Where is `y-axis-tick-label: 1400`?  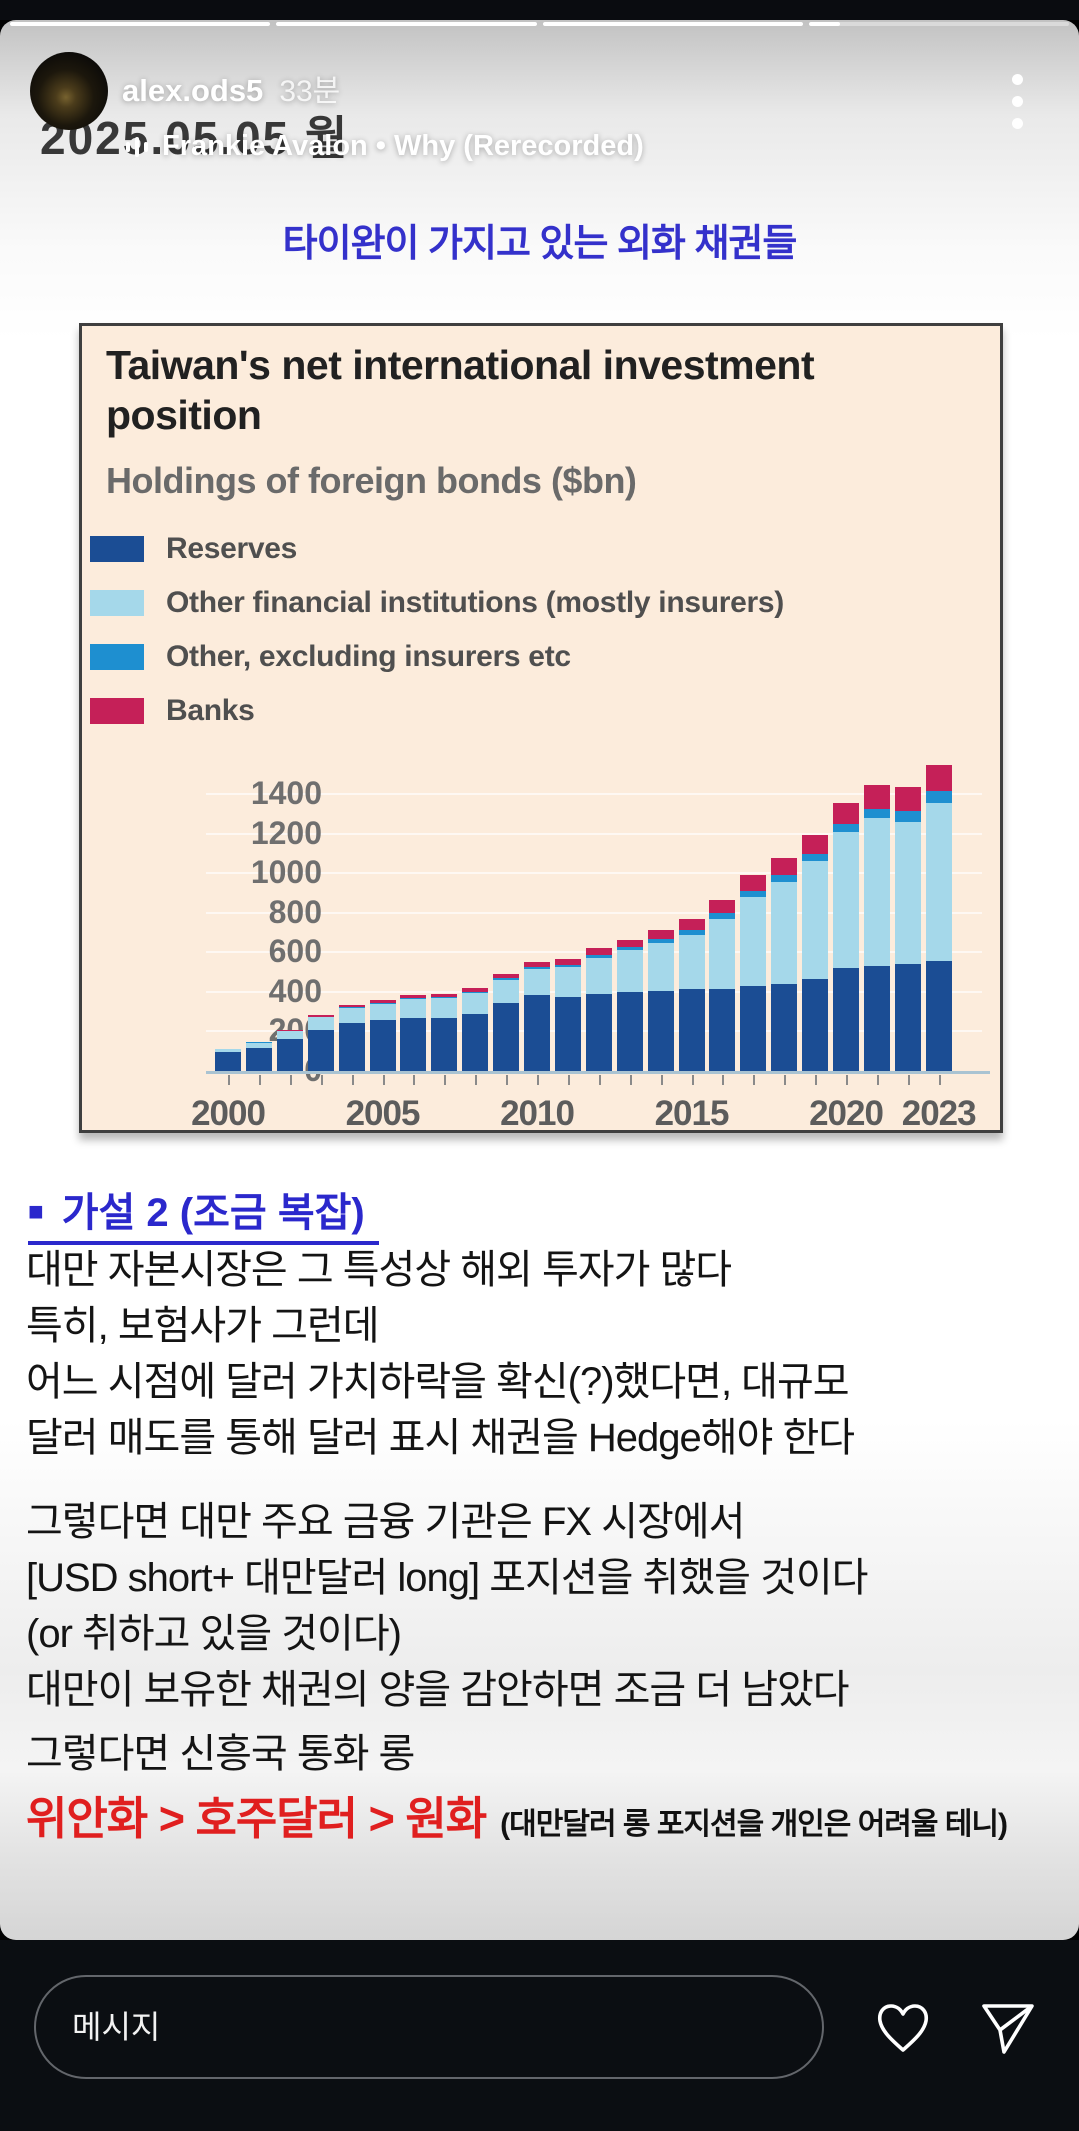
y-axis-tick-label: 1400 is located at coordinates (286, 793).